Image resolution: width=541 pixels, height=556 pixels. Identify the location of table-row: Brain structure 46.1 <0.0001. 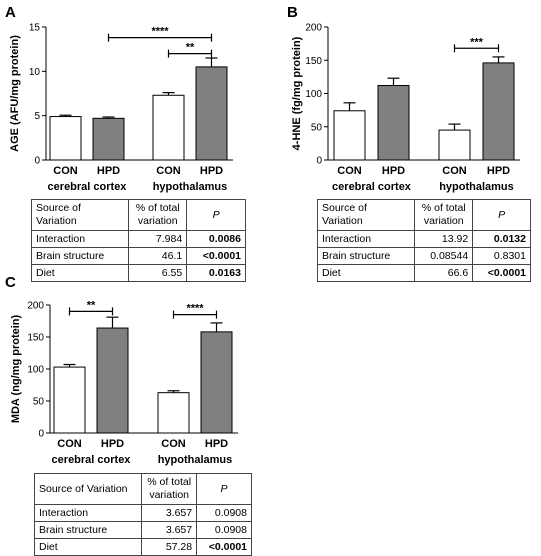
(138, 256).